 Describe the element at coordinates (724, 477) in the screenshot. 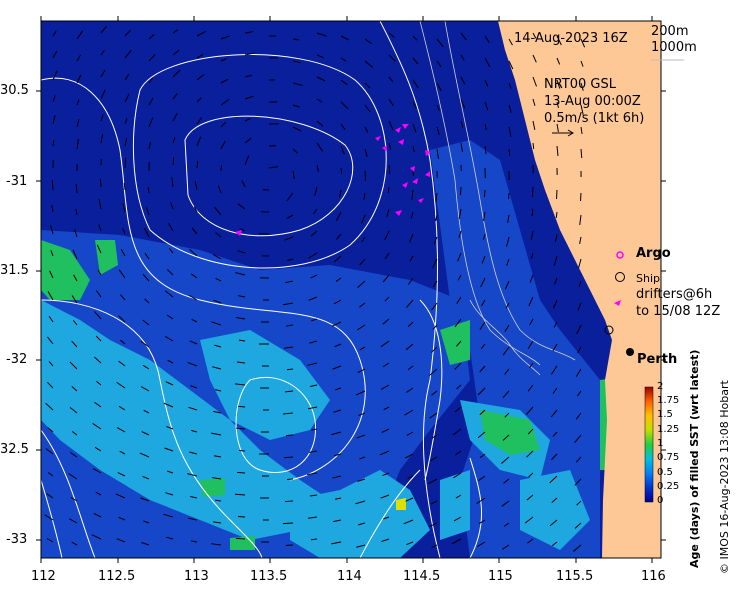

I see `credit-text: © IMOS 16-Aug-2023 13:08 Hobart` at that location.